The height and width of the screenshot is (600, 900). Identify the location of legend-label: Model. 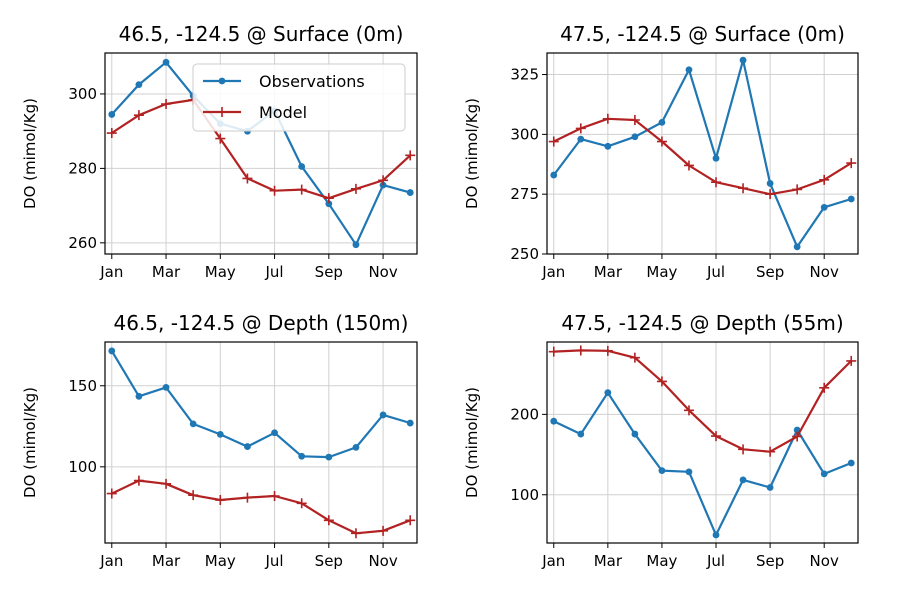
(283, 112).